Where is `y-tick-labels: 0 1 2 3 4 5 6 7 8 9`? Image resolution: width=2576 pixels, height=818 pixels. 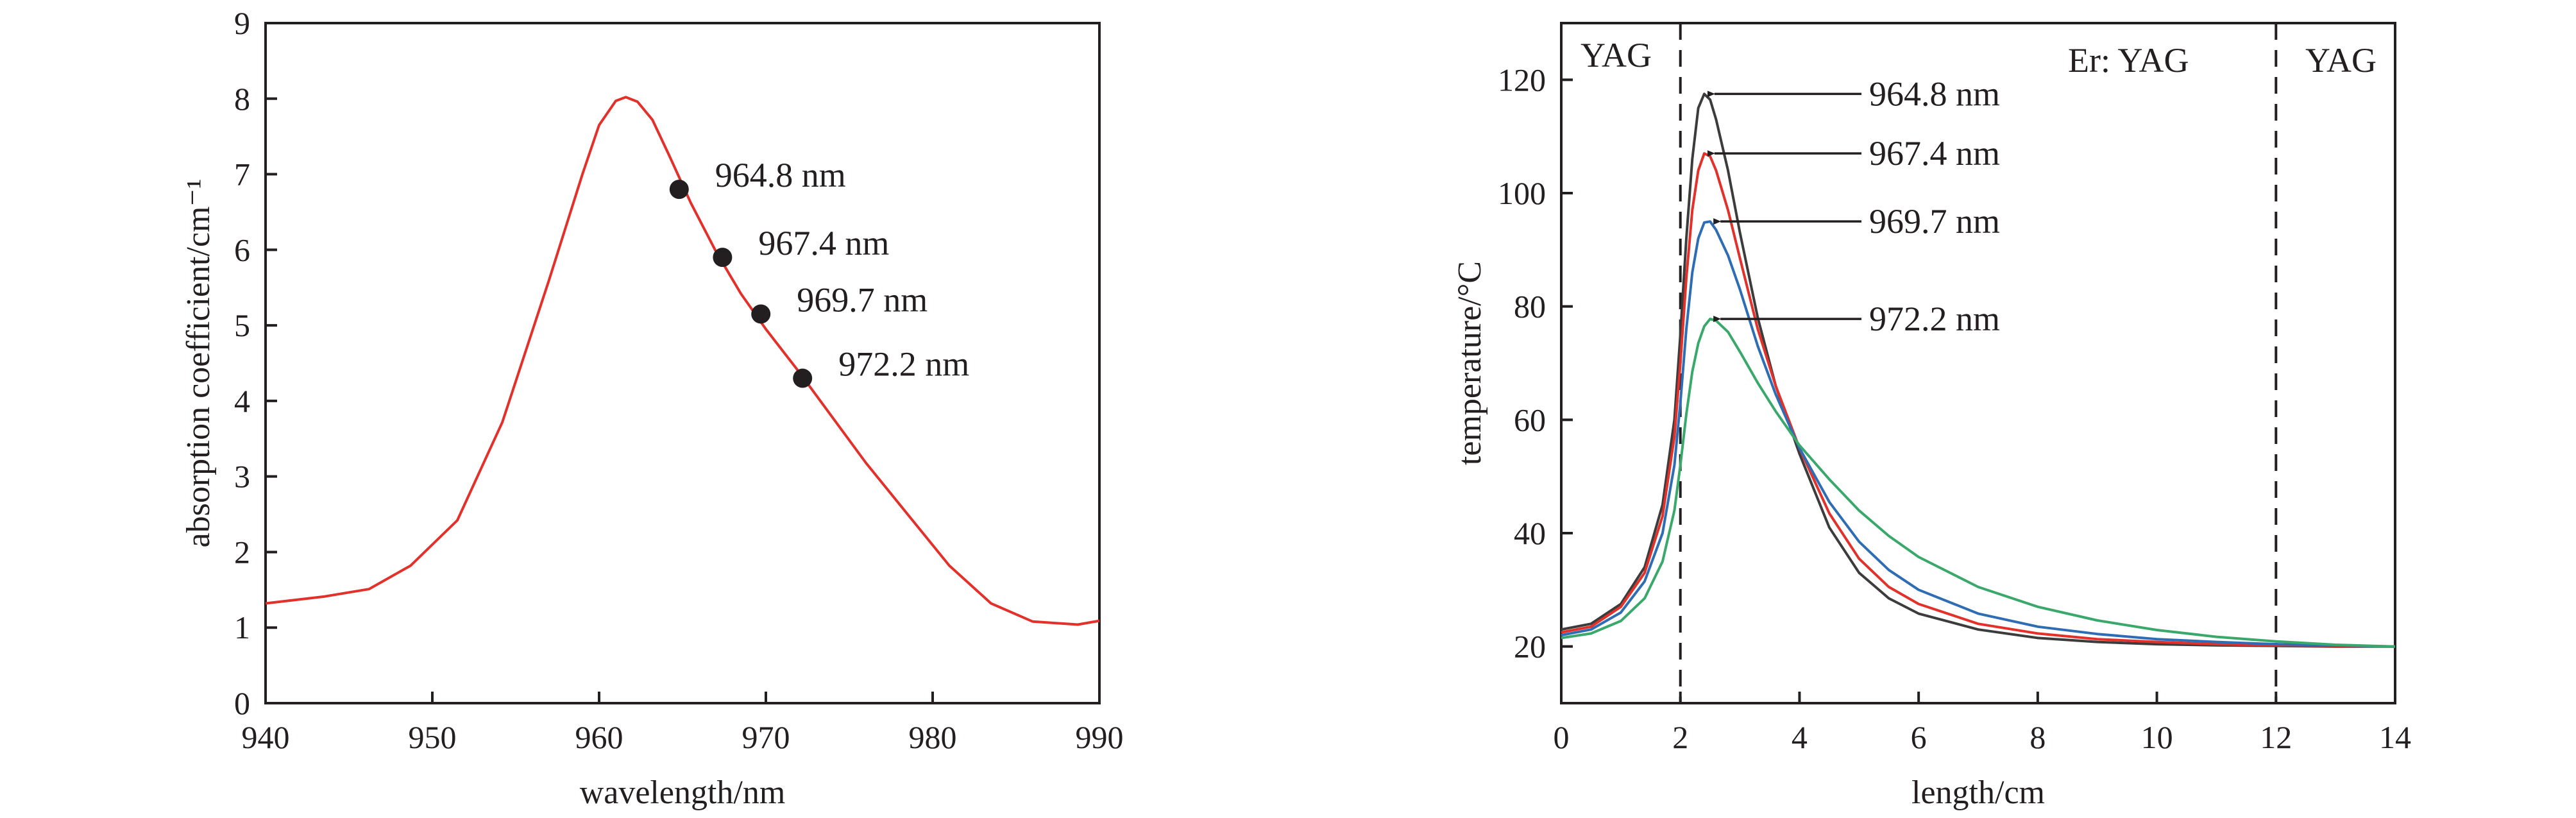
y-tick-labels: 0 1 2 3 4 5 6 7 8 9 is located at coordinates (242, 363).